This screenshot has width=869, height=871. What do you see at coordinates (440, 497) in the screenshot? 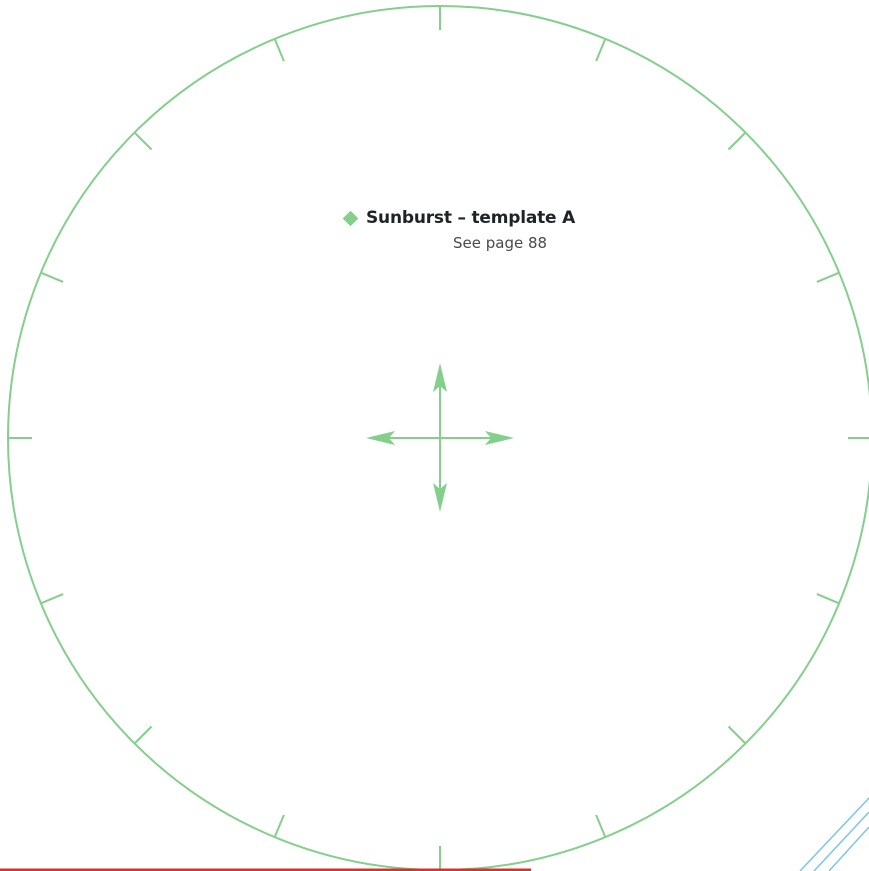
I see `arrow-down-icon` at bounding box center [440, 497].